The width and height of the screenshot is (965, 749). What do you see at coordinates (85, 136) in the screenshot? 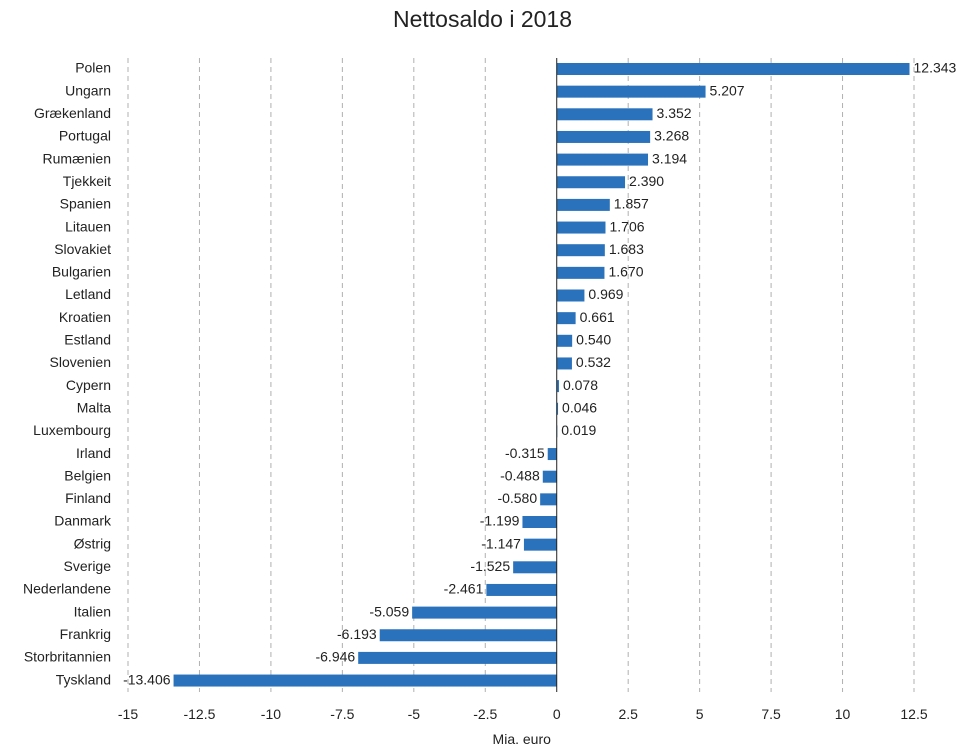
I see `category-label: Portugal` at bounding box center [85, 136].